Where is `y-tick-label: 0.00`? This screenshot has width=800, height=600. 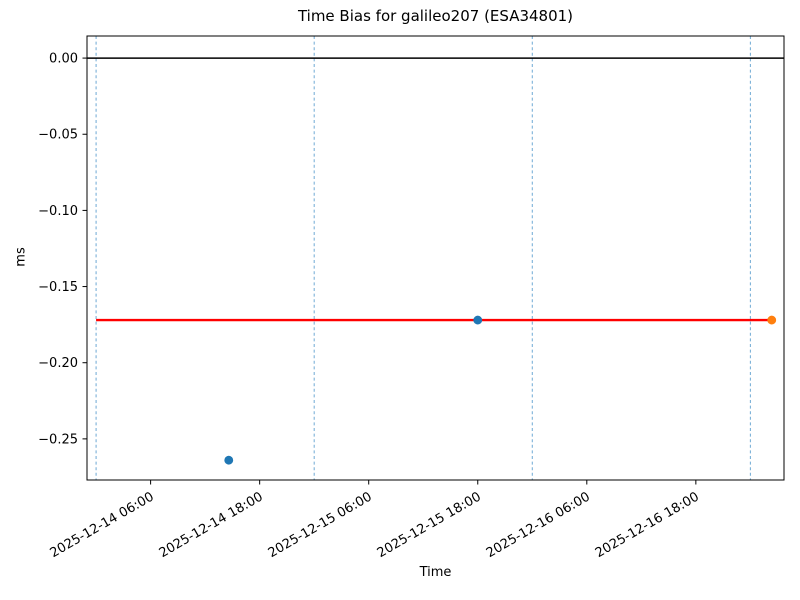 y-tick-label: 0.00 is located at coordinates (63, 59).